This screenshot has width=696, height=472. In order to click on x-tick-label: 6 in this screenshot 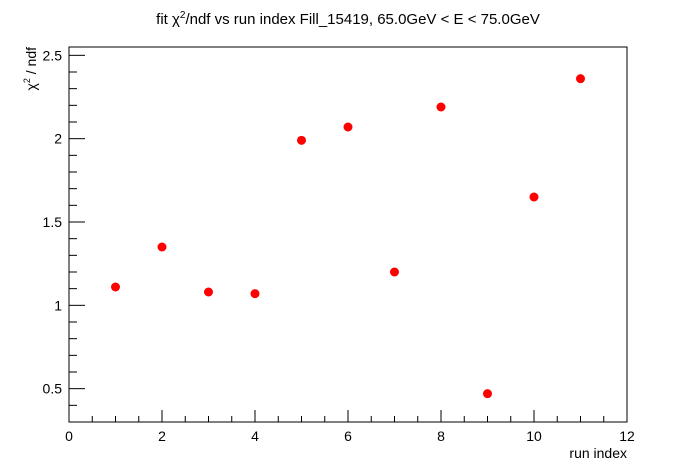, I will do `click(348, 436)`.